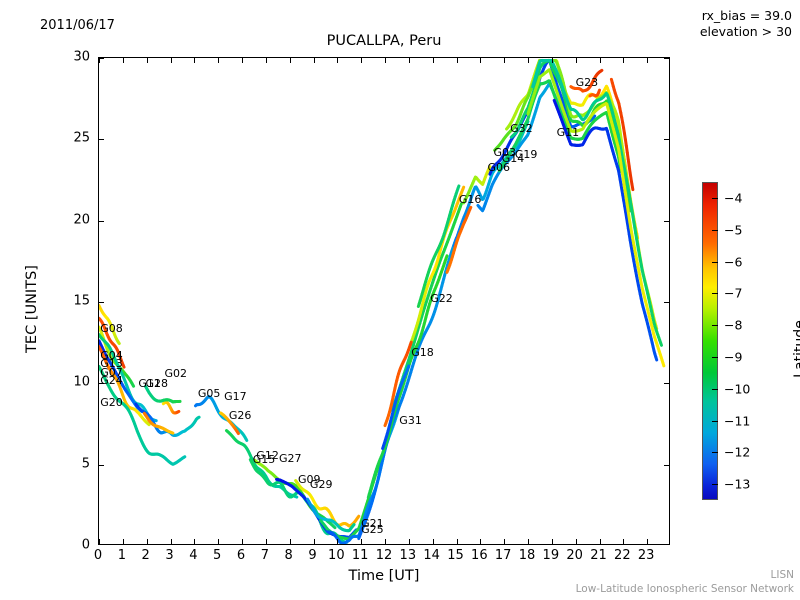  Describe the element at coordinates (737, 484) in the screenshot. I see `colorbar-tick-label--13: −13` at that location.